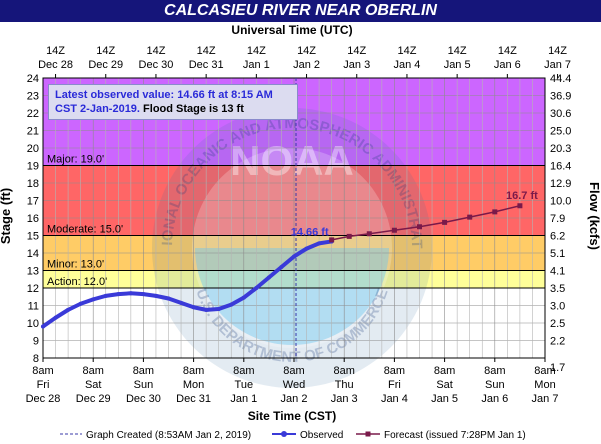 This screenshot has height=444, width=601. I want to click on top-tick-date: Dec 28, so click(55, 65).